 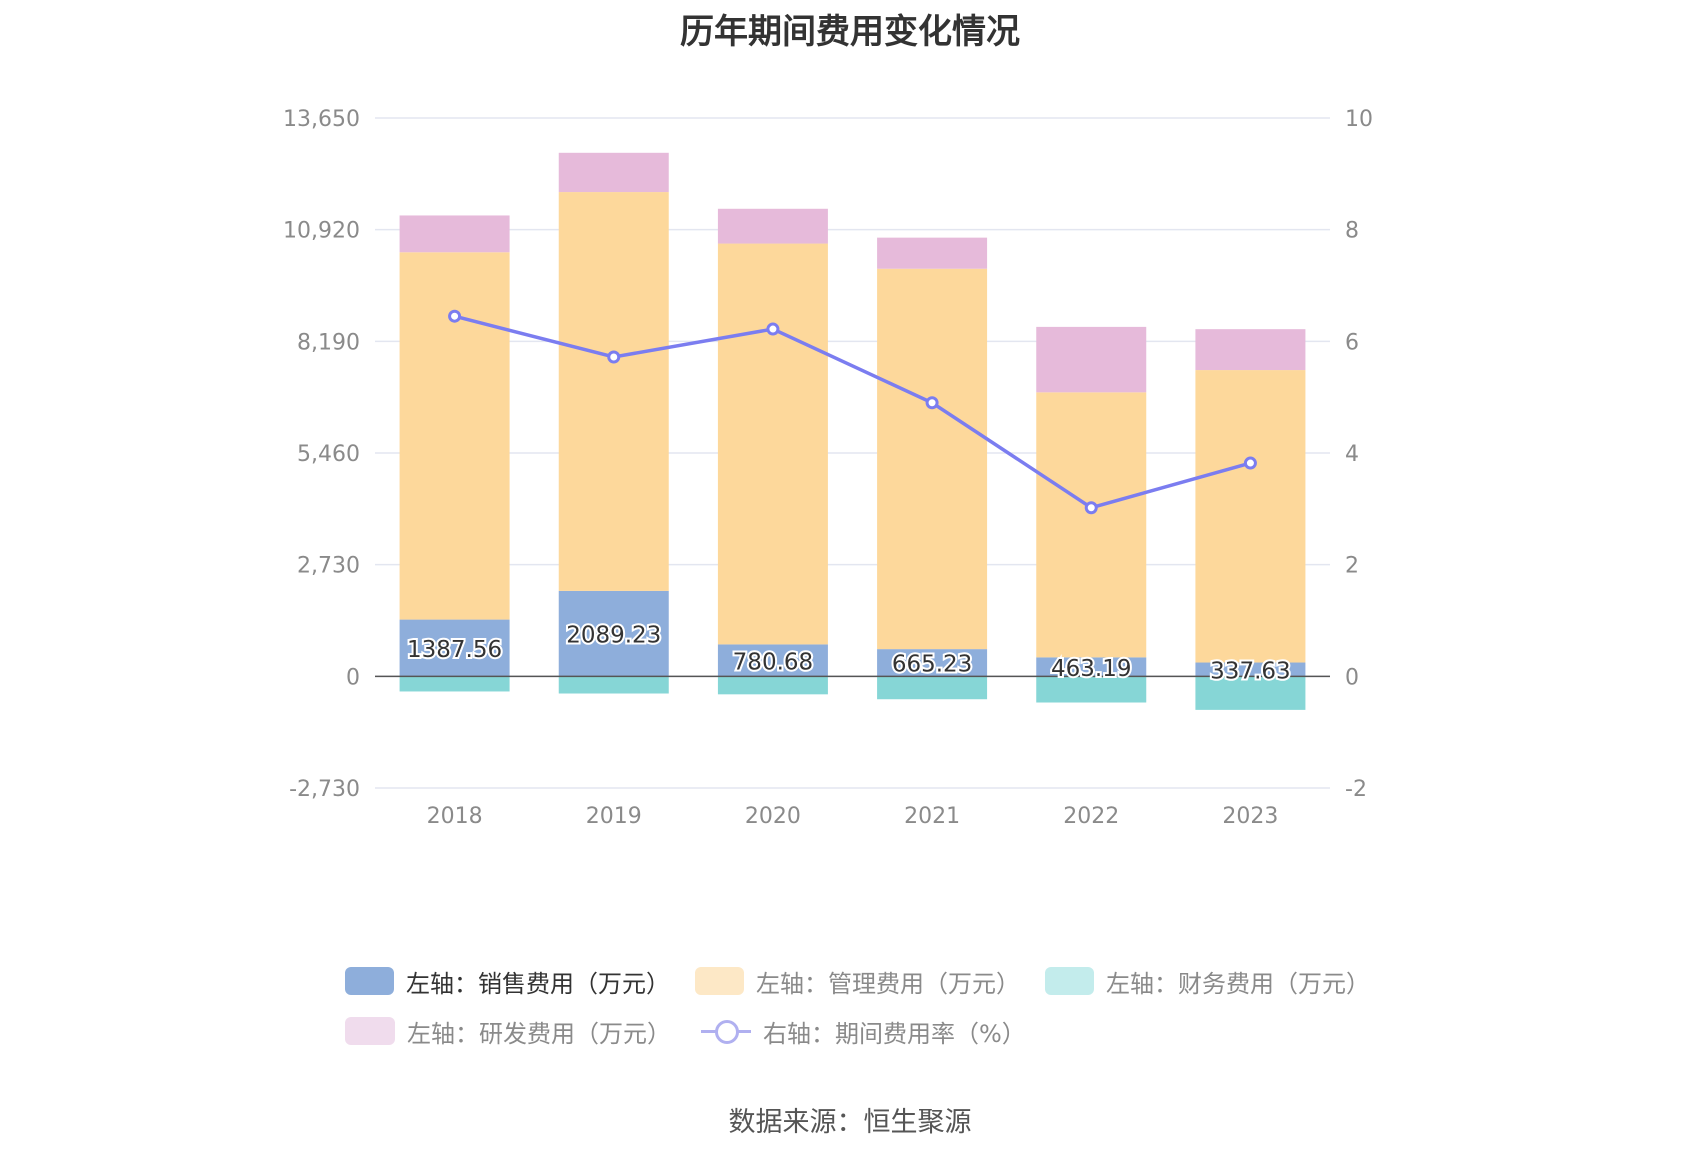 What do you see at coordinates (370, 981) in the screenshot?
I see `legend-swatch-sales` at bounding box center [370, 981].